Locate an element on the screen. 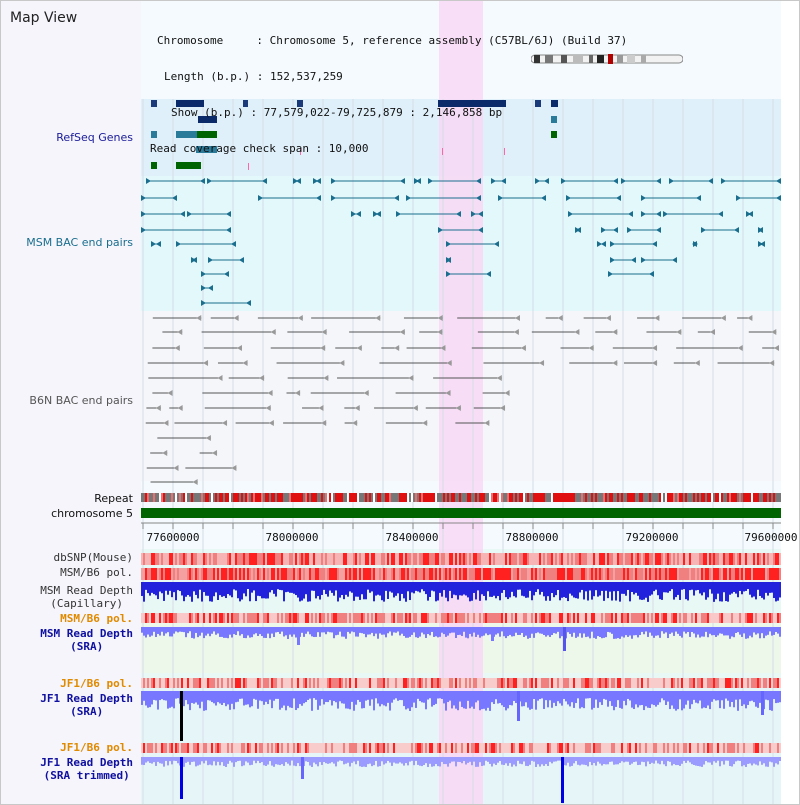  track-label-refseq: RefSeq Genes is located at coordinates (94, 137).